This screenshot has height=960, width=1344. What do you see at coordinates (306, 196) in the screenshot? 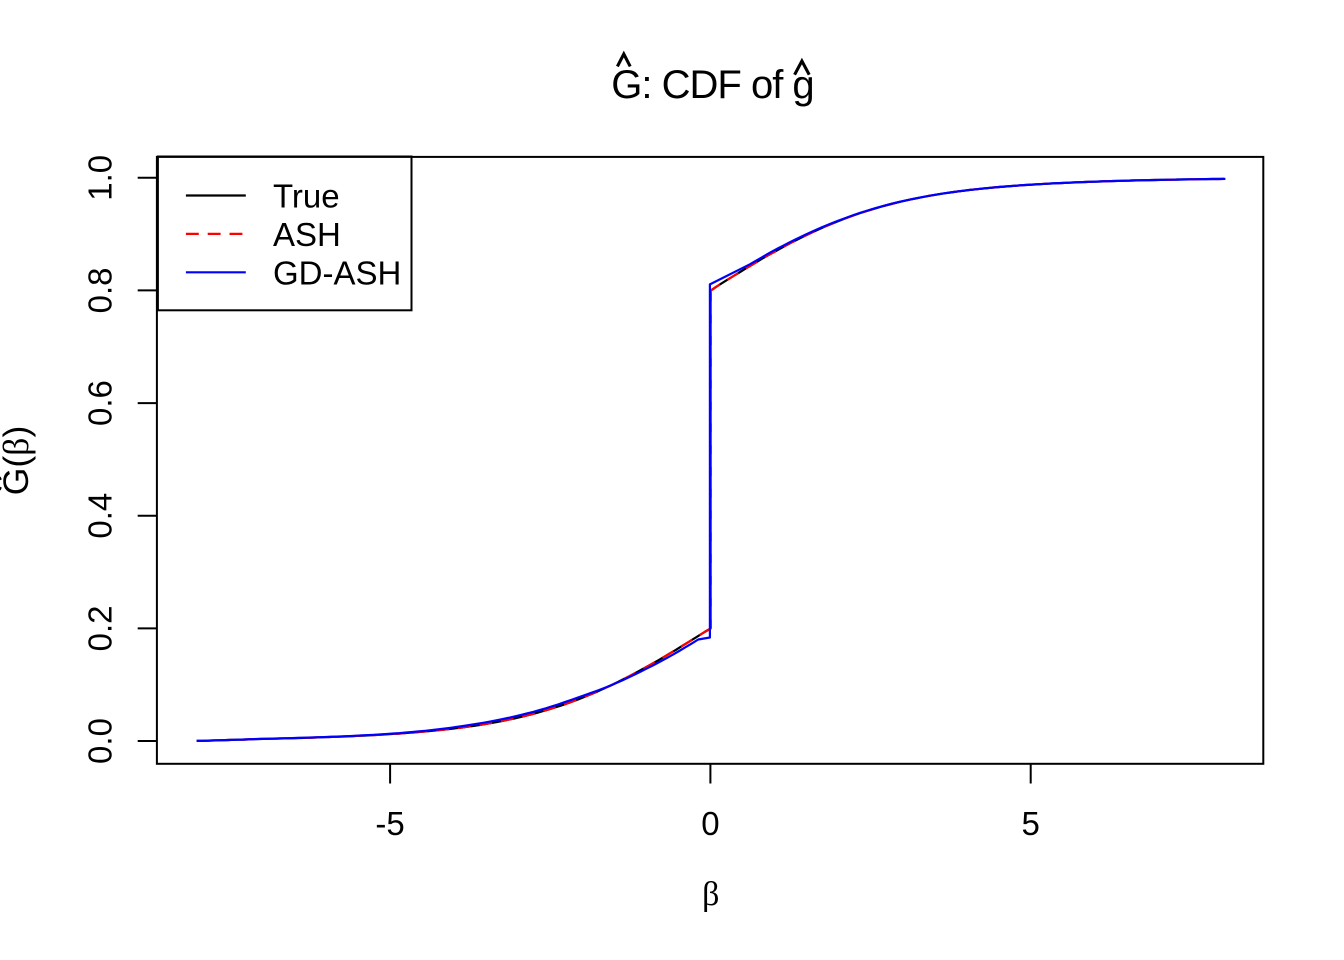
I see `svg-text: True` at bounding box center [306, 196].